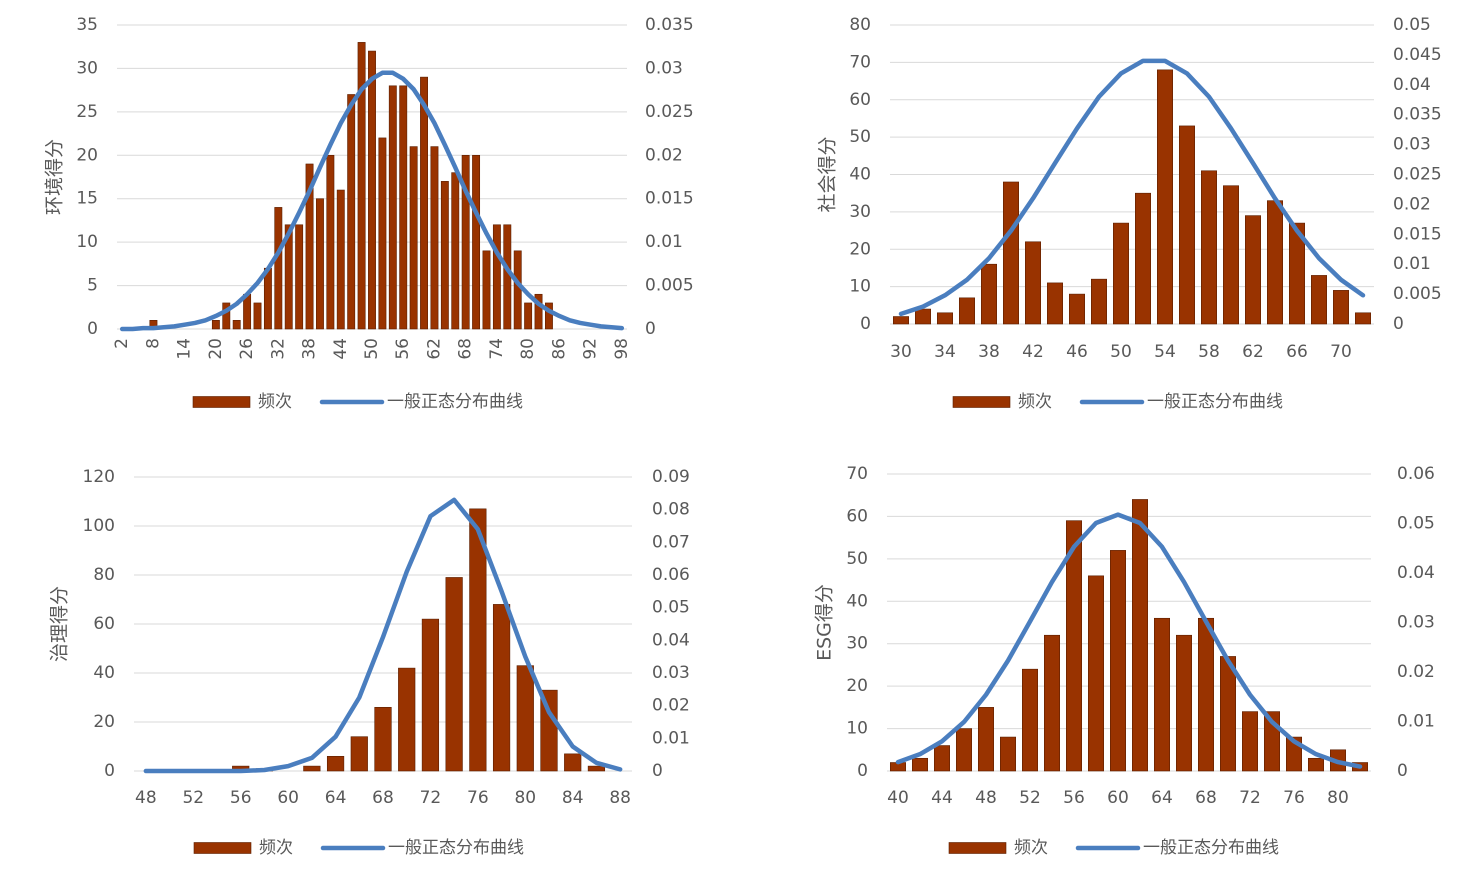  I want to click on x-tick-label: 30, so click(901, 352).